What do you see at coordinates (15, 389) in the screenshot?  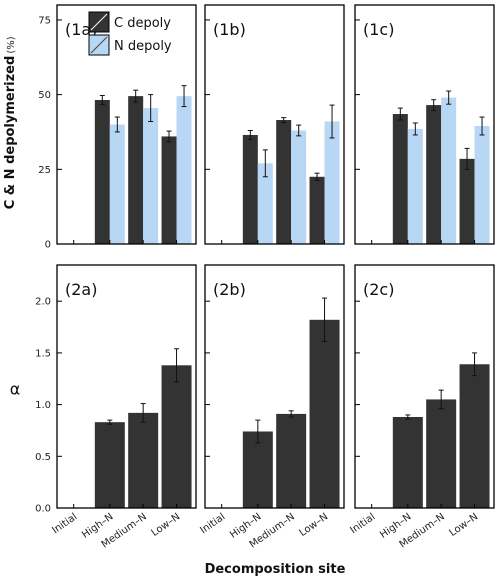 I see `y-axis-title: α` at bounding box center [15, 389].